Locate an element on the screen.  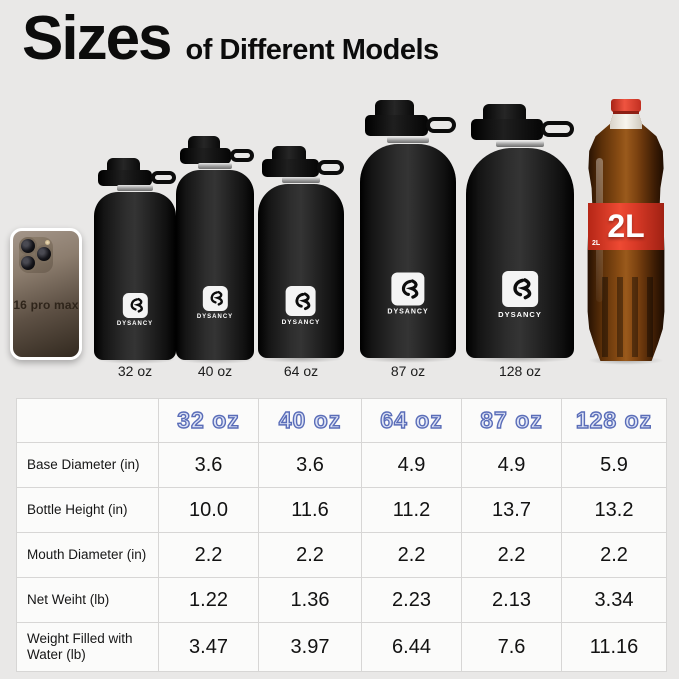
cola-cap-band is located at coordinates (626, 112).